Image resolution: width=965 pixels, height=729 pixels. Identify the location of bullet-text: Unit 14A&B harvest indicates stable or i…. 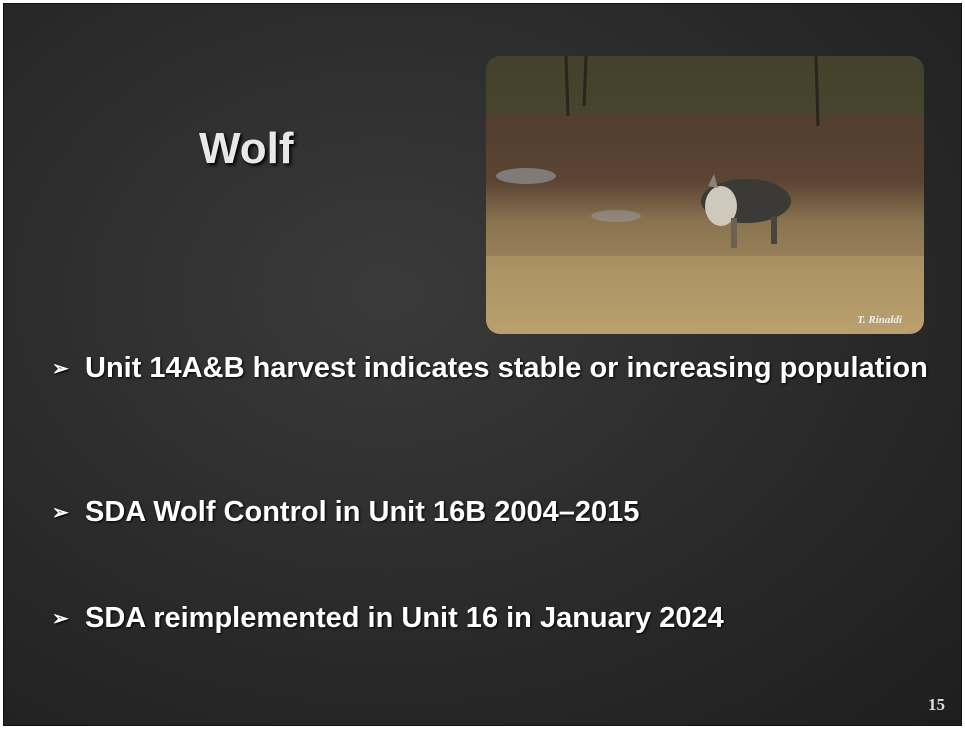
(506, 368).